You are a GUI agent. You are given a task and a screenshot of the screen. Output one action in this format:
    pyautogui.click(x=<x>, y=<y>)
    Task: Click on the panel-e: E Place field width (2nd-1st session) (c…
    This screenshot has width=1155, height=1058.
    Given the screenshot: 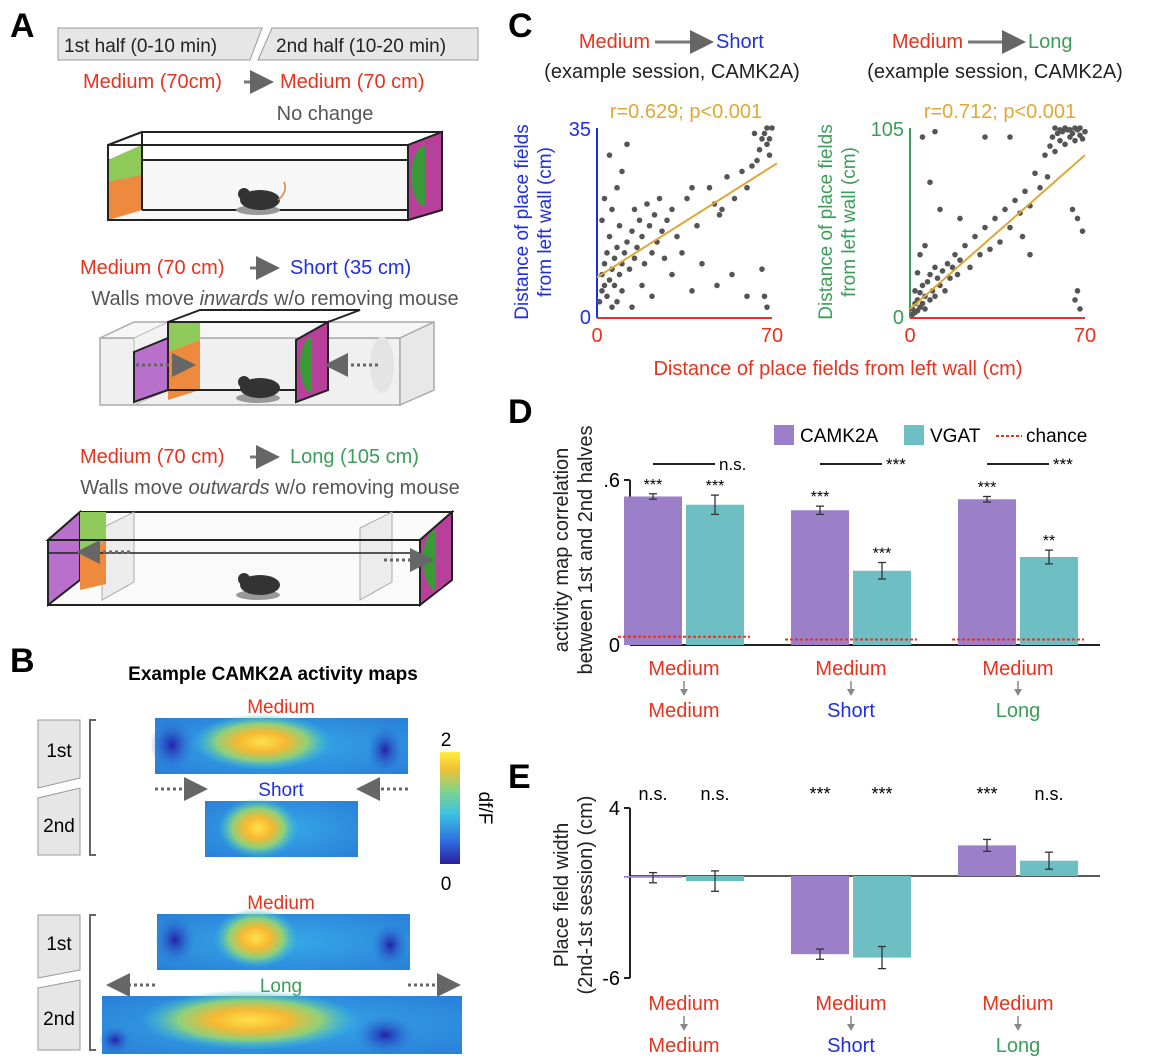 What is the action you would take?
    pyautogui.click(x=804, y=907)
    